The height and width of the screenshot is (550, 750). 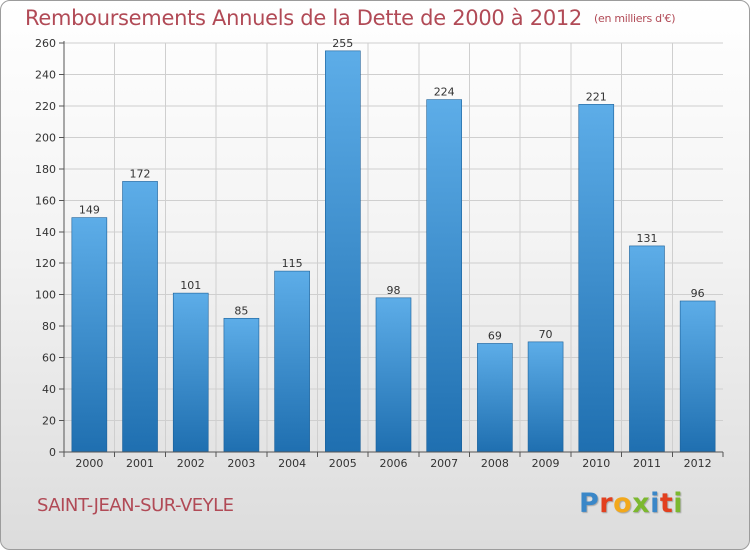 What do you see at coordinates (241, 463) in the screenshot?
I see `x-tick-label: 2003` at bounding box center [241, 463].